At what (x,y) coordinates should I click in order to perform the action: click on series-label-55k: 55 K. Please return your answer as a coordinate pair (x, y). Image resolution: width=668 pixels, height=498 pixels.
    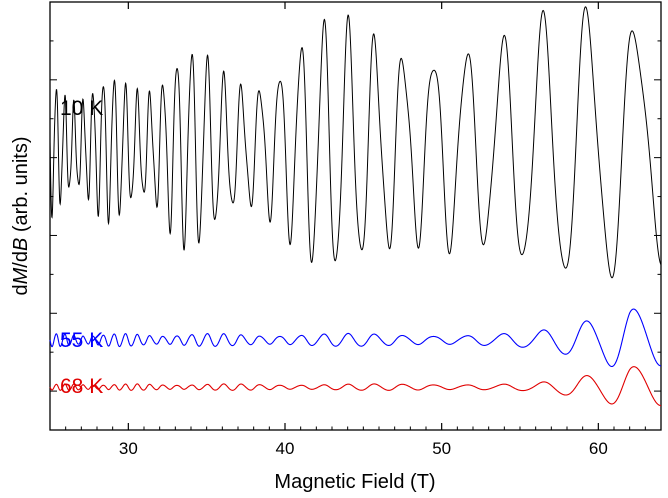
    Looking at the image, I should click on (81, 340).